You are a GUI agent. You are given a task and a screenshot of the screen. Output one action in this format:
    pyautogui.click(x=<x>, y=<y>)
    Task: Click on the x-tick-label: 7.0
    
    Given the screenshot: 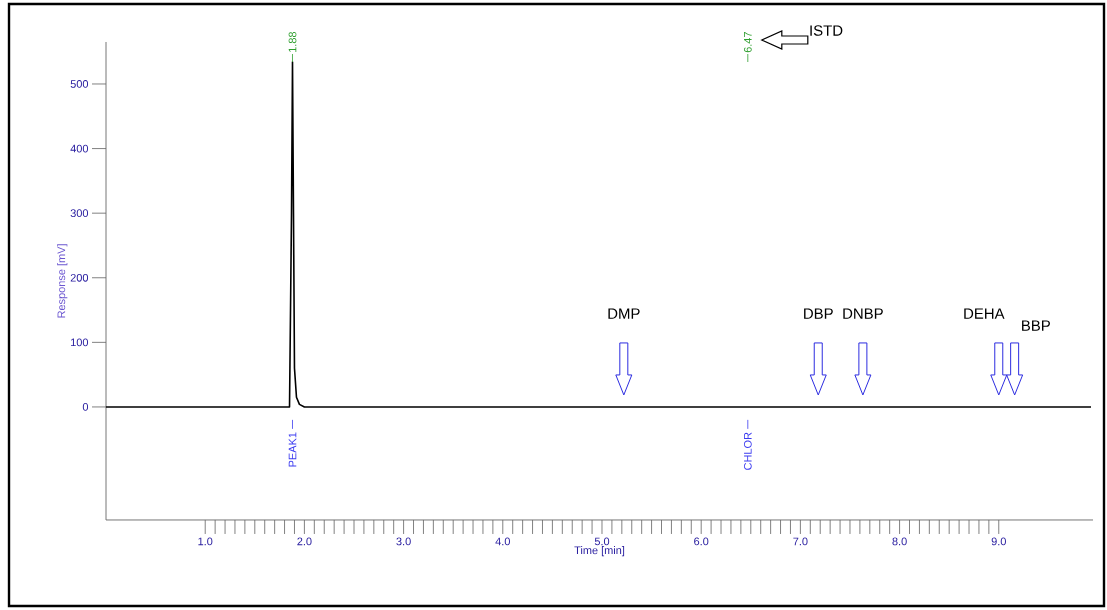 What is the action you would take?
    pyautogui.click(x=800, y=541)
    